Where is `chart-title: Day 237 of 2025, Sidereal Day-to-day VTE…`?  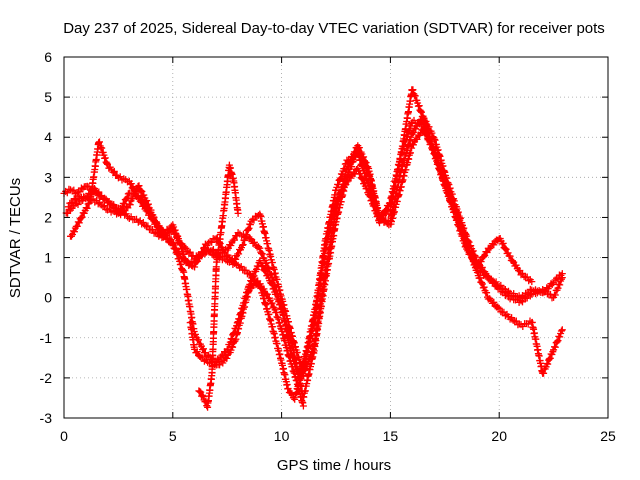 chart-title: Day 237 of 2025, Sidereal Day-to-day VTE… is located at coordinates (334, 28).